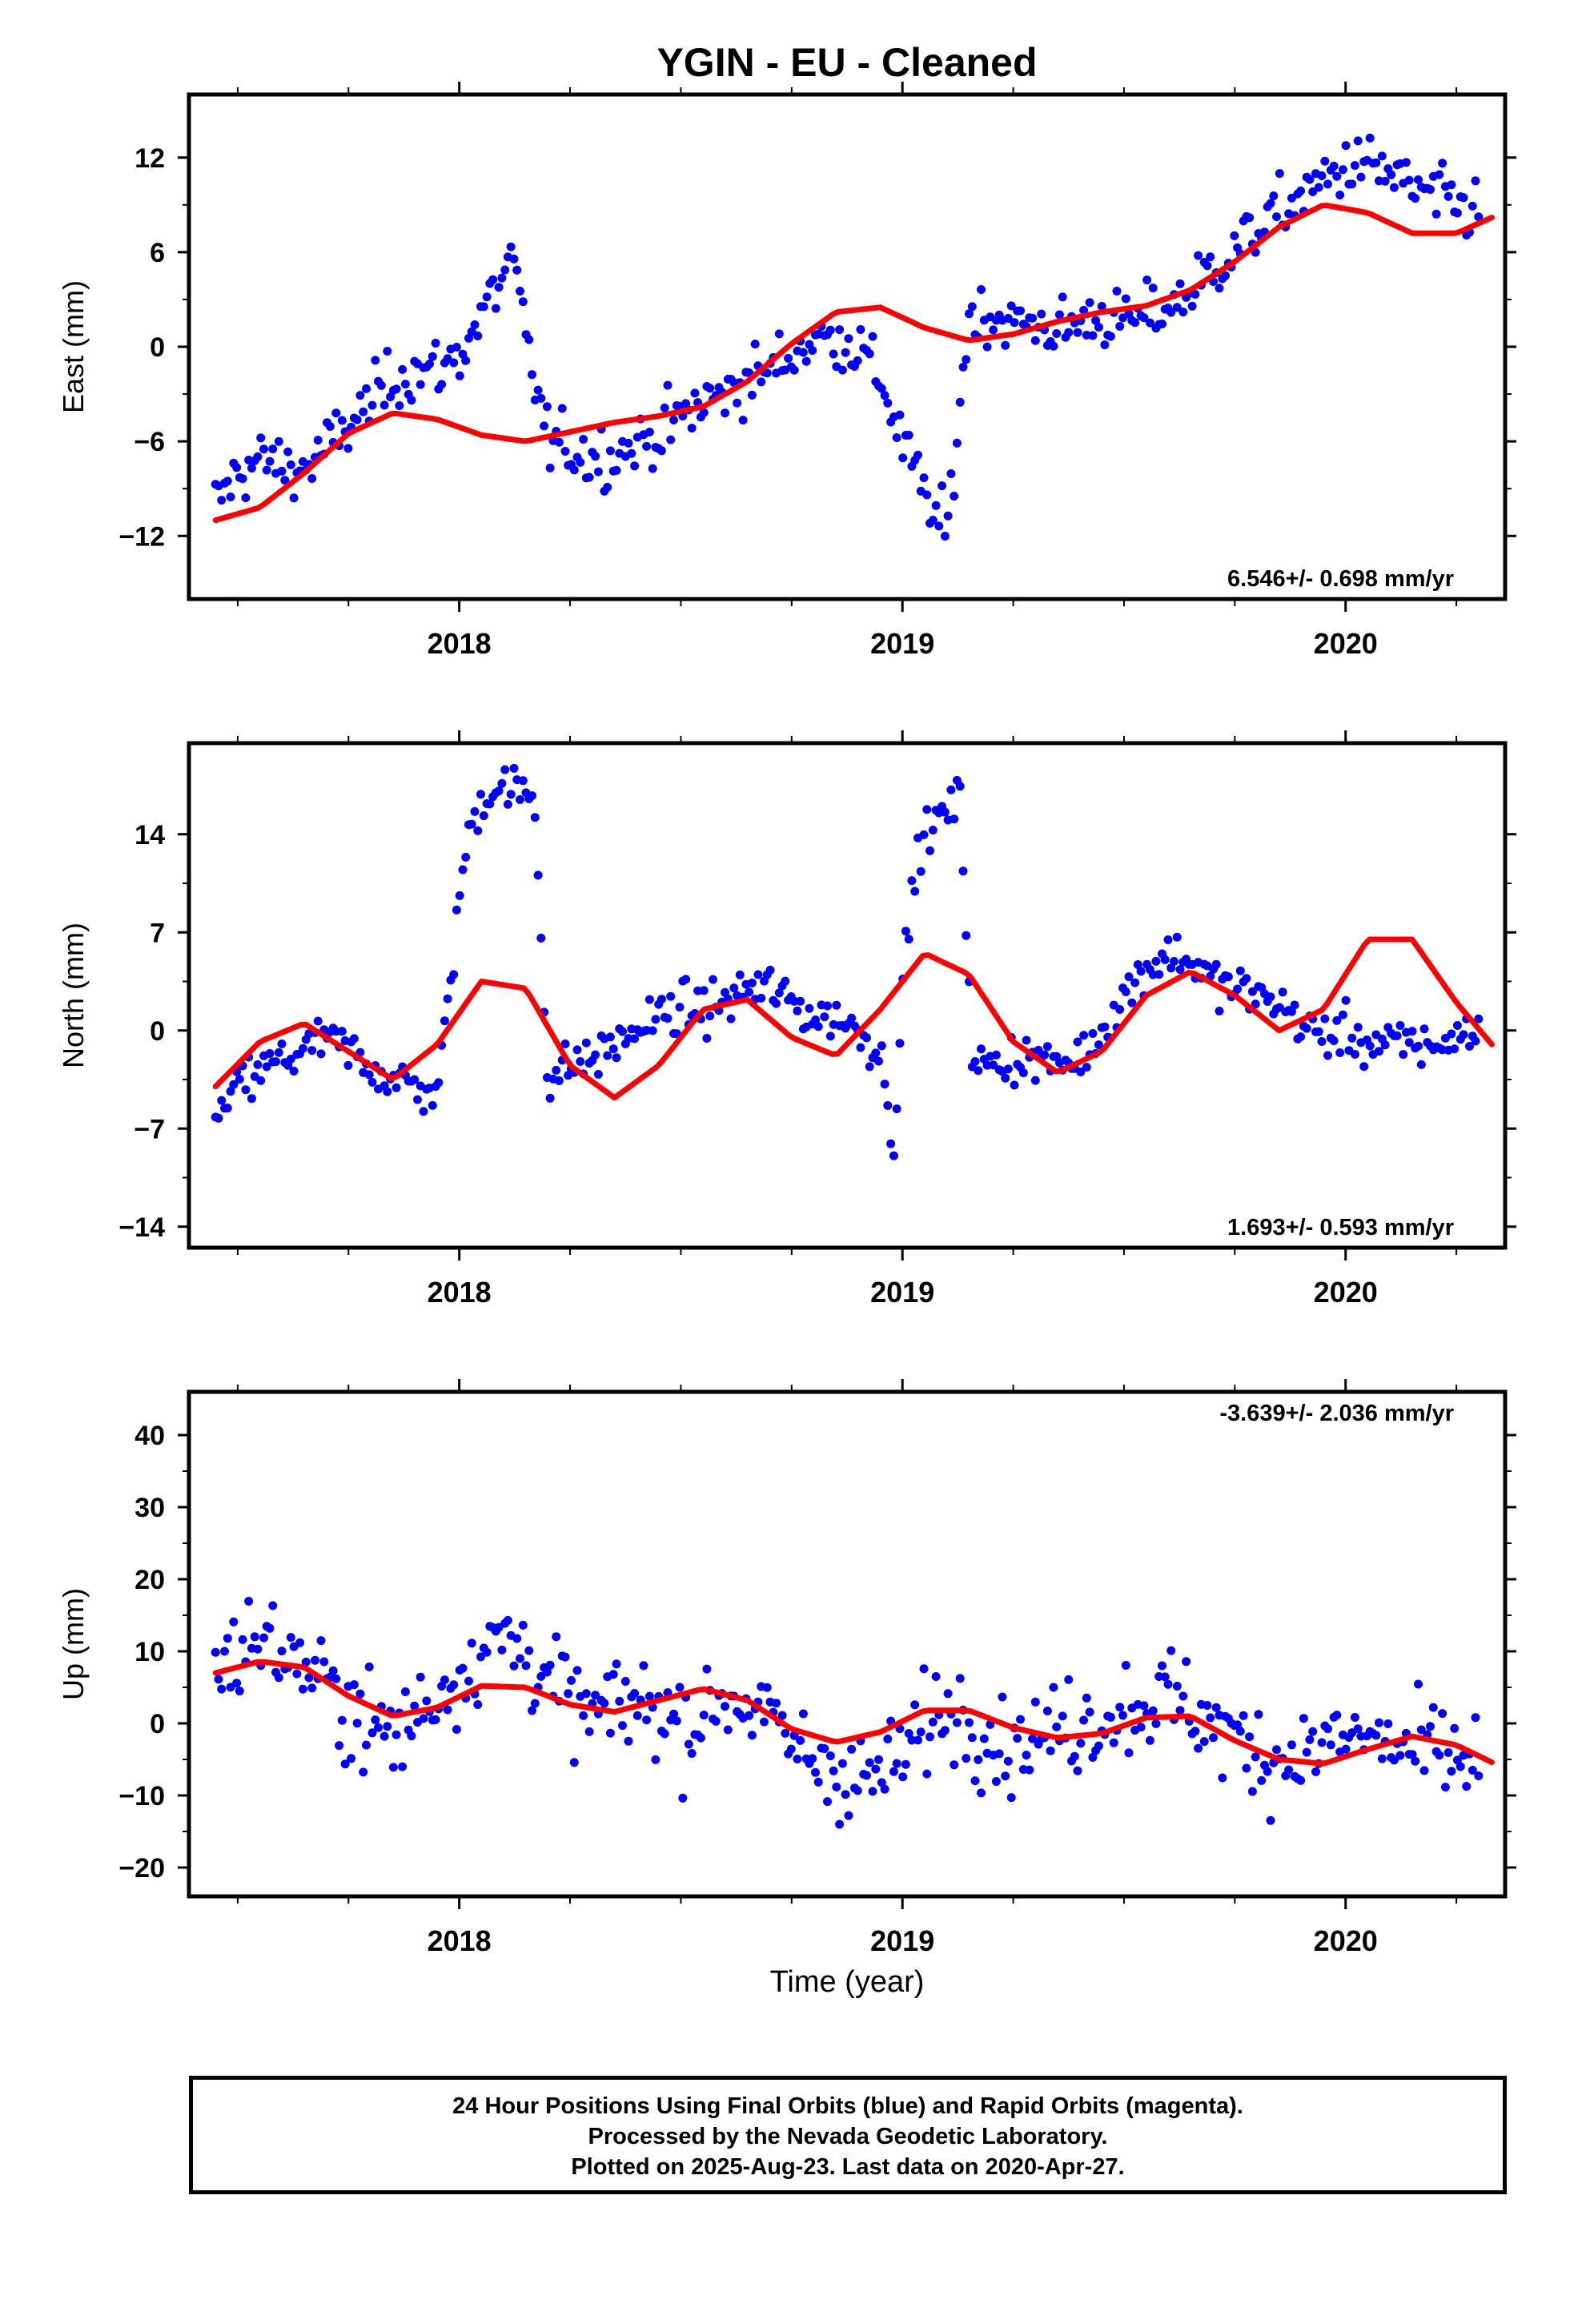  What do you see at coordinates (853, 1713) in the screenshot?
I see `up-model-curve` at bounding box center [853, 1713].